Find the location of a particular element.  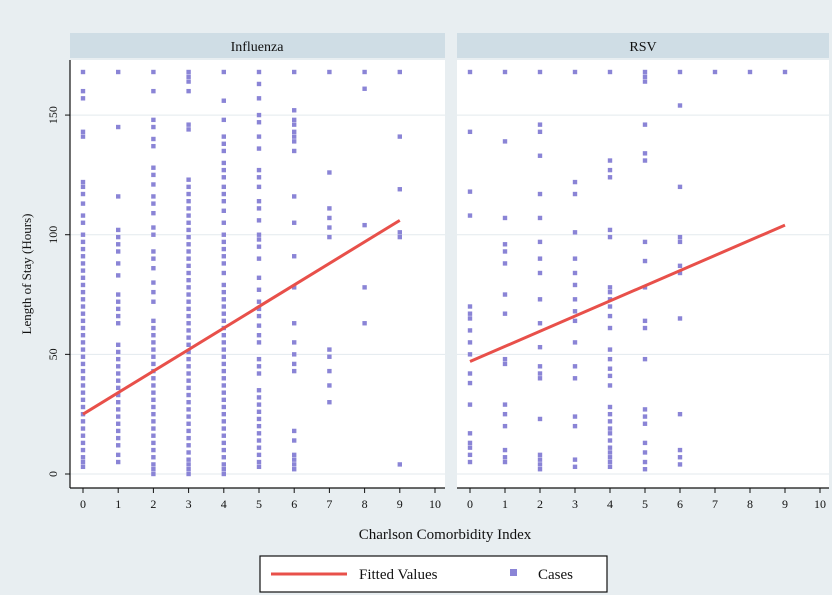

x-tick-label: 0 is located at coordinates (83, 504).